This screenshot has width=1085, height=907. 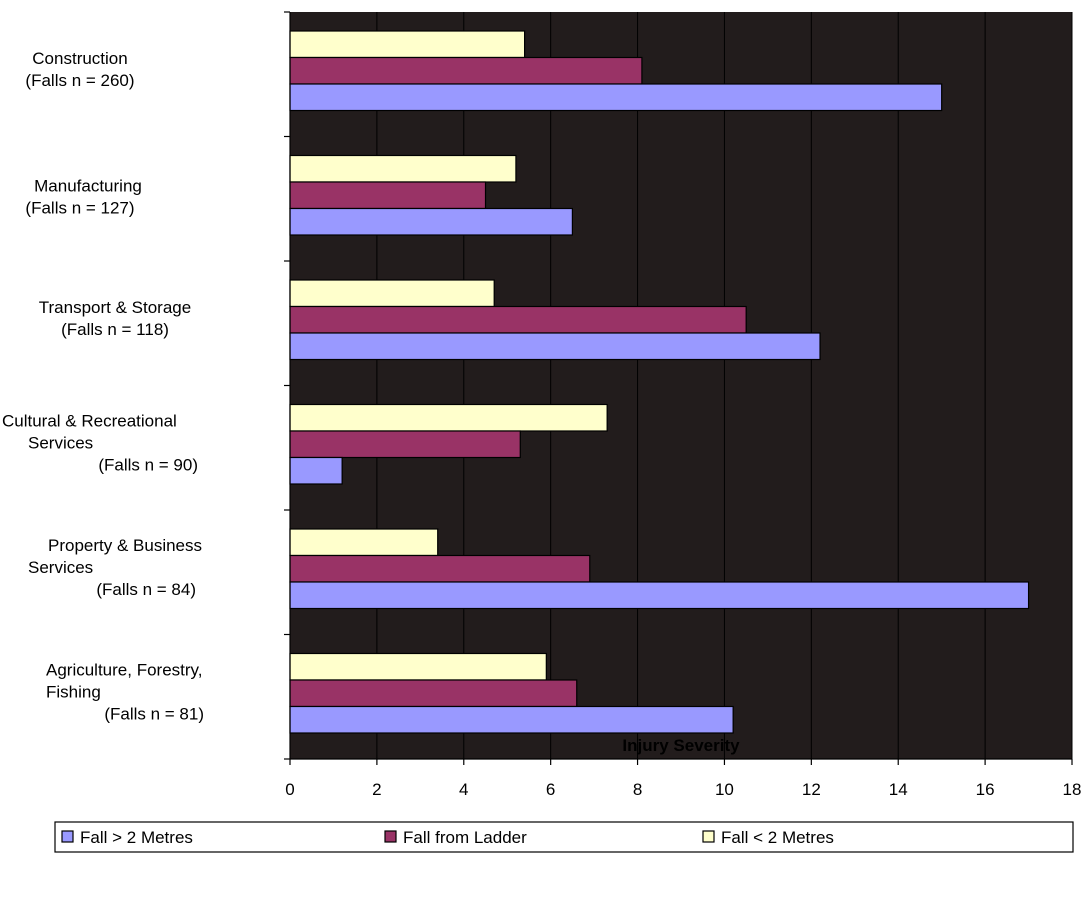 I want to click on x-tick-label: 6, so click(x=550, y=789).